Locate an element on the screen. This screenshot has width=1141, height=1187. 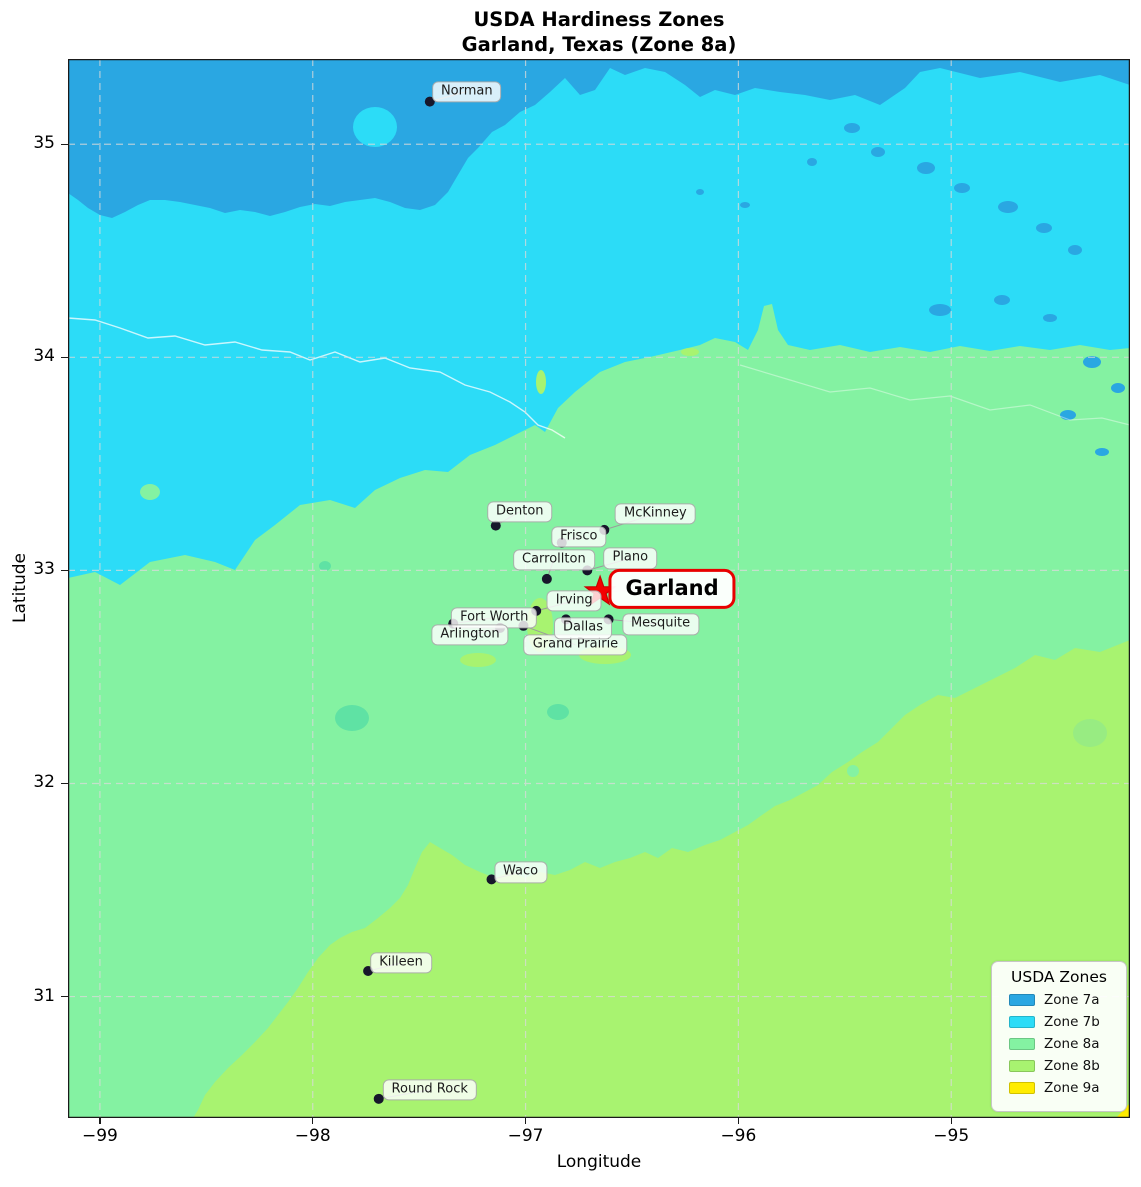
city-dot-round-rock is located at coordinates (378, 1098).